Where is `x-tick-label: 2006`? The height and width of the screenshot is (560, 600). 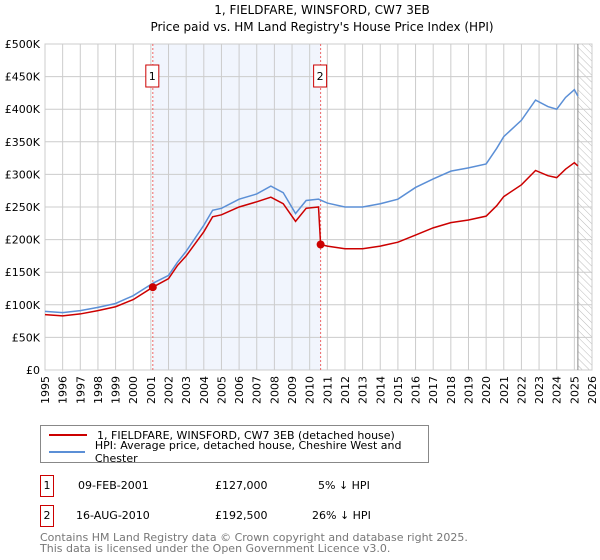 x-tick-label: 2006 is located at coordinates (239, 390).